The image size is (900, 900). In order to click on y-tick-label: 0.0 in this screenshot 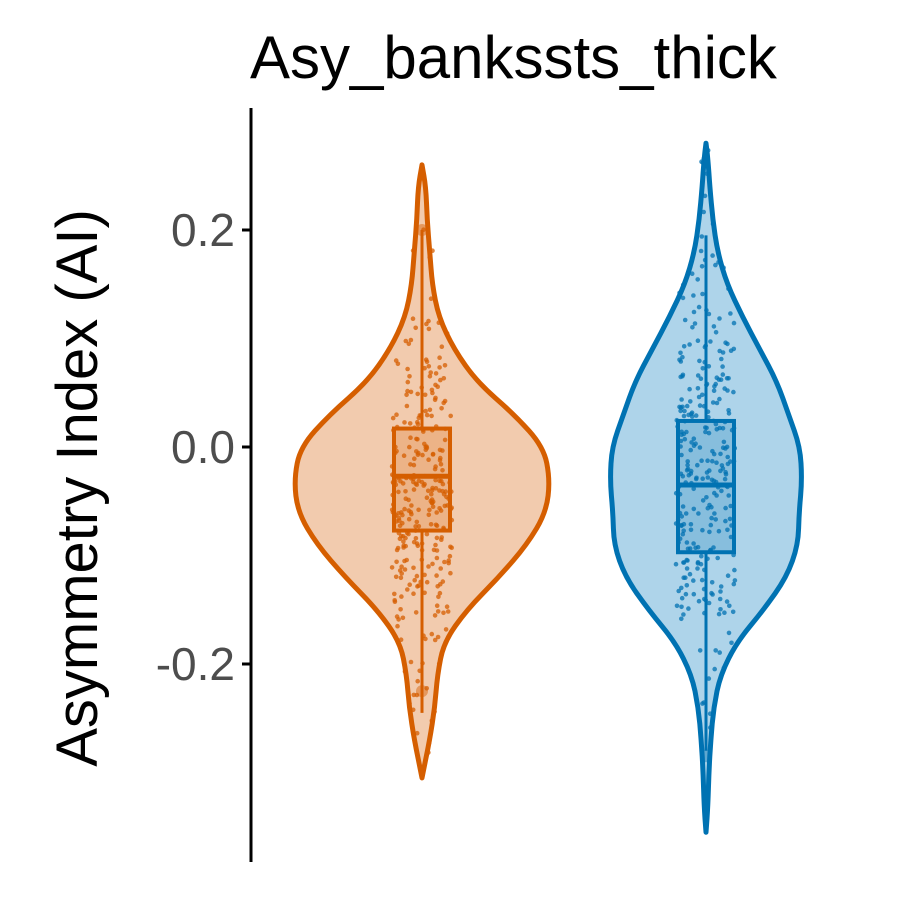, I will do `click(203, 447)`.